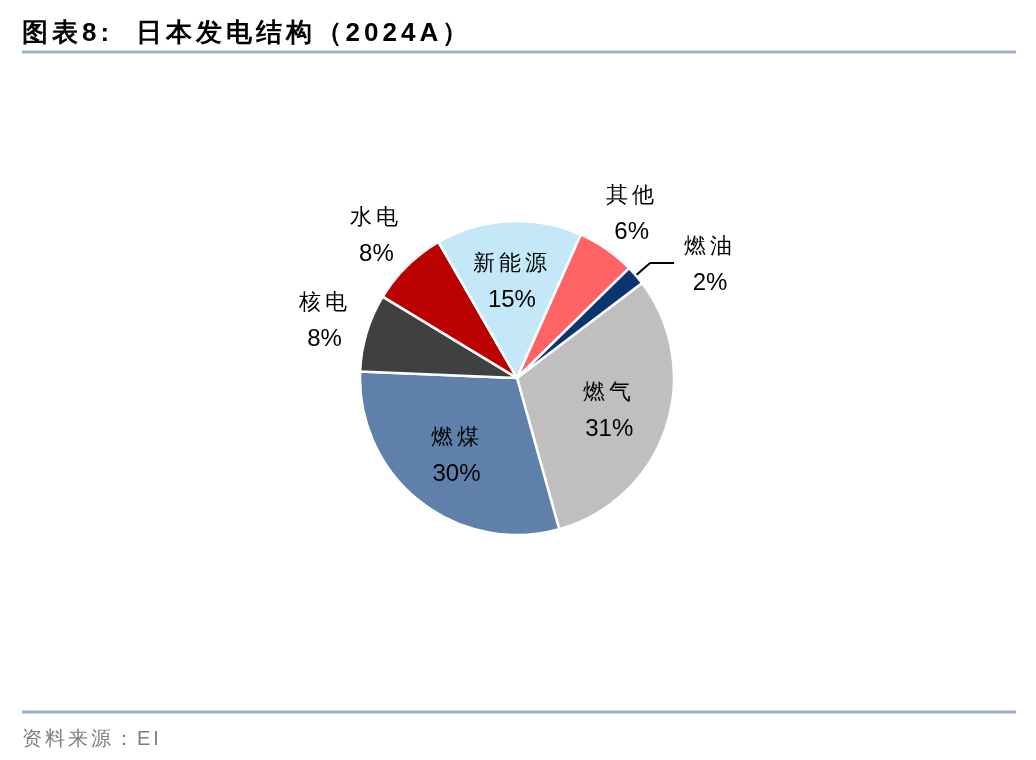  I want to click on value-label: 2%, so click(710, 281).